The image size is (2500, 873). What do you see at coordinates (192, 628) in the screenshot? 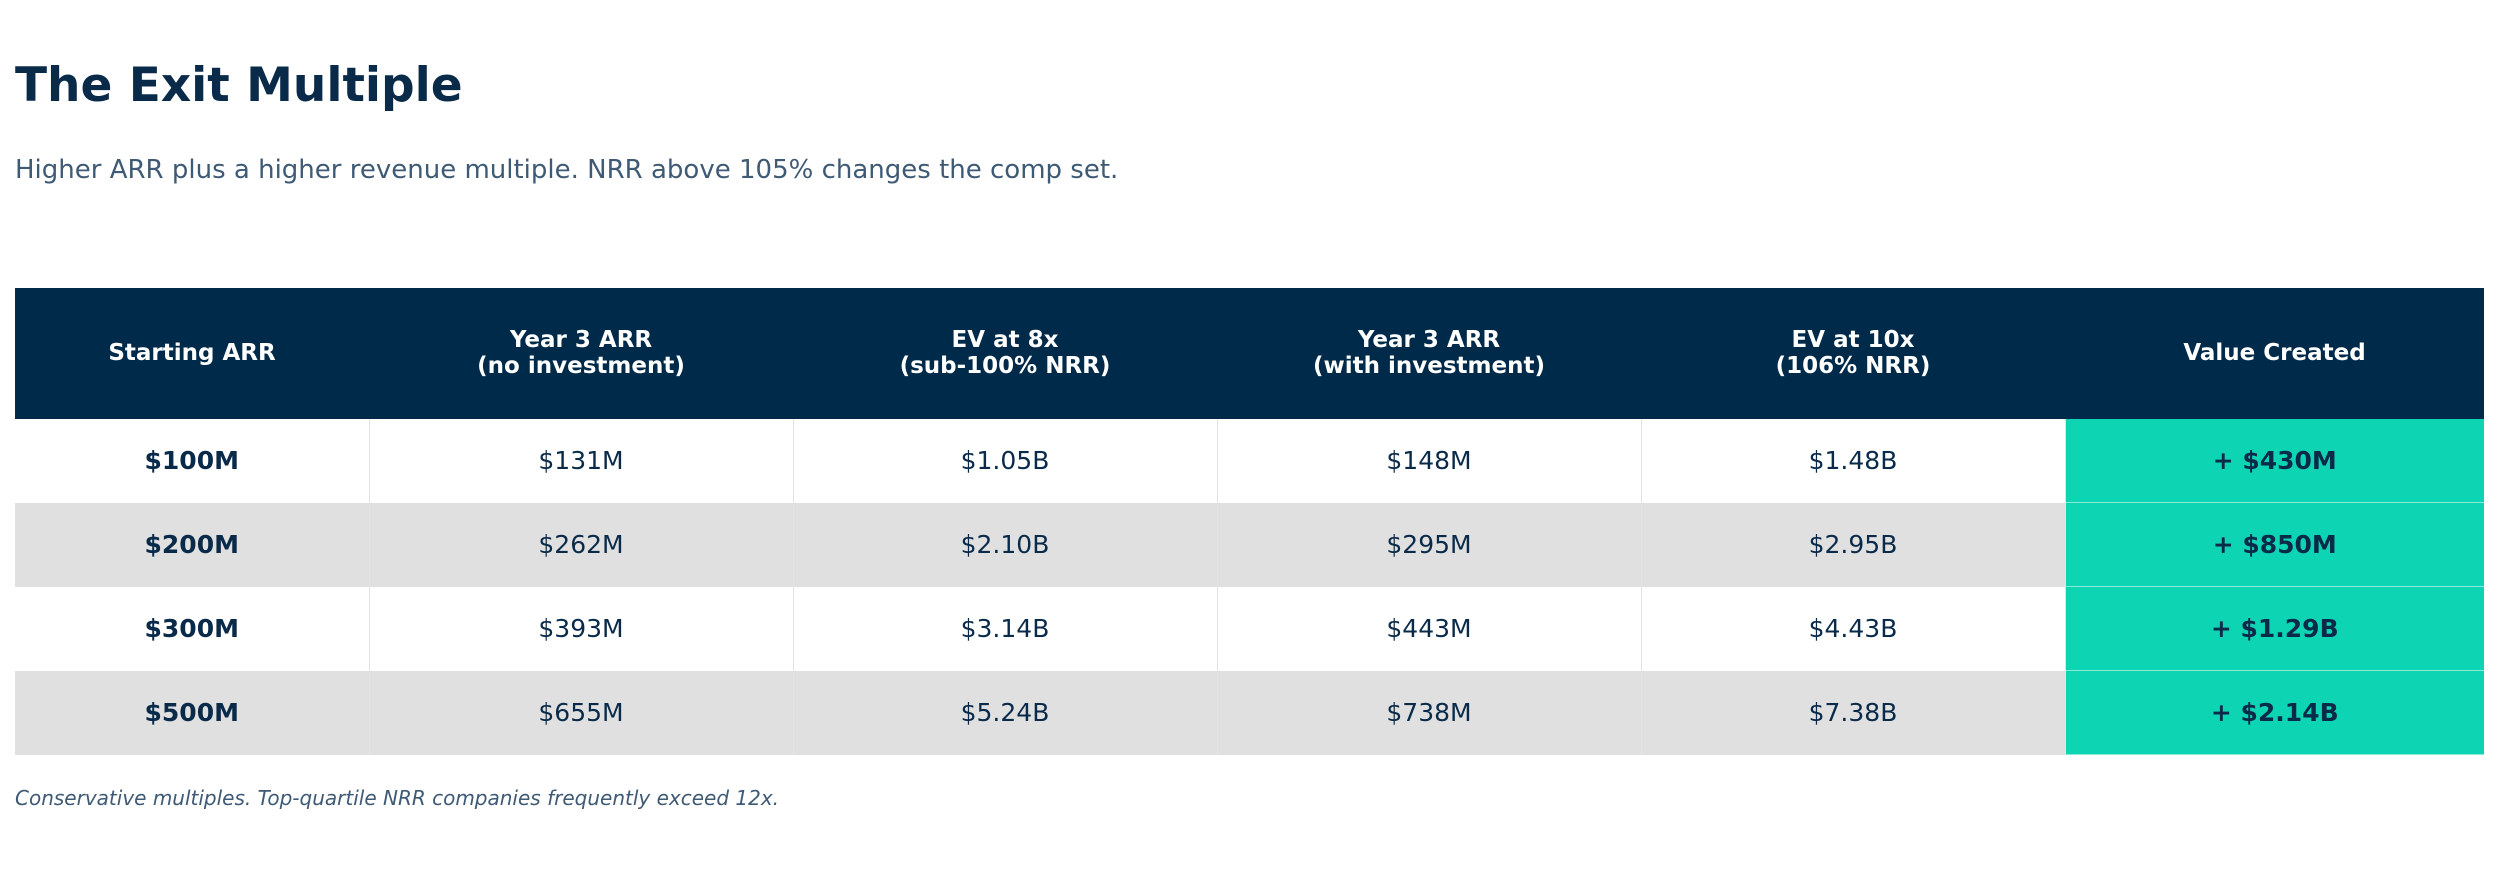
I see `starting-arr-cell: $300M` at bounding box center [192, 628].